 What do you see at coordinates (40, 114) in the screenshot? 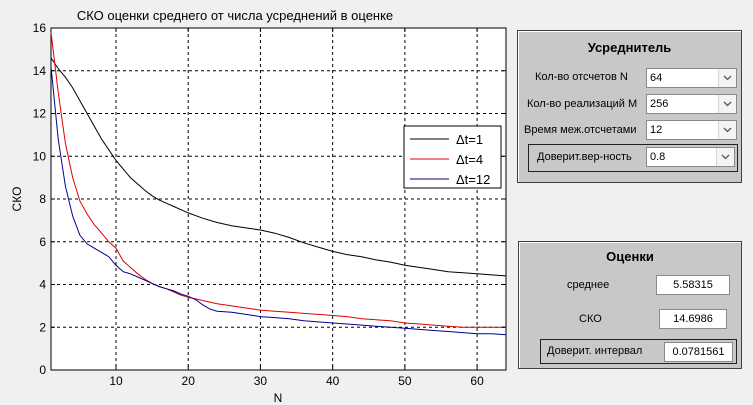
I see `y-tick-label: 12` at bounding box center [40, 114].